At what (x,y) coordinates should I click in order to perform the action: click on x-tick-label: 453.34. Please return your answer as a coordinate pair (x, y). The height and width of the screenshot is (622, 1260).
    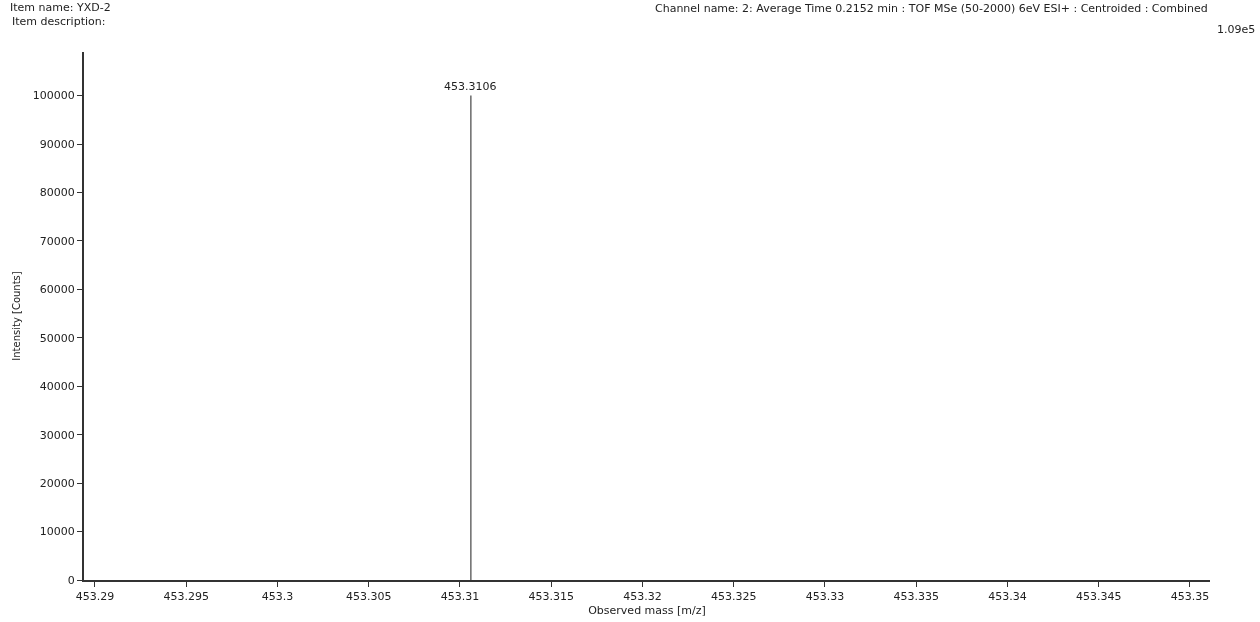
    Looking at the image, I should click on (1007, 597).